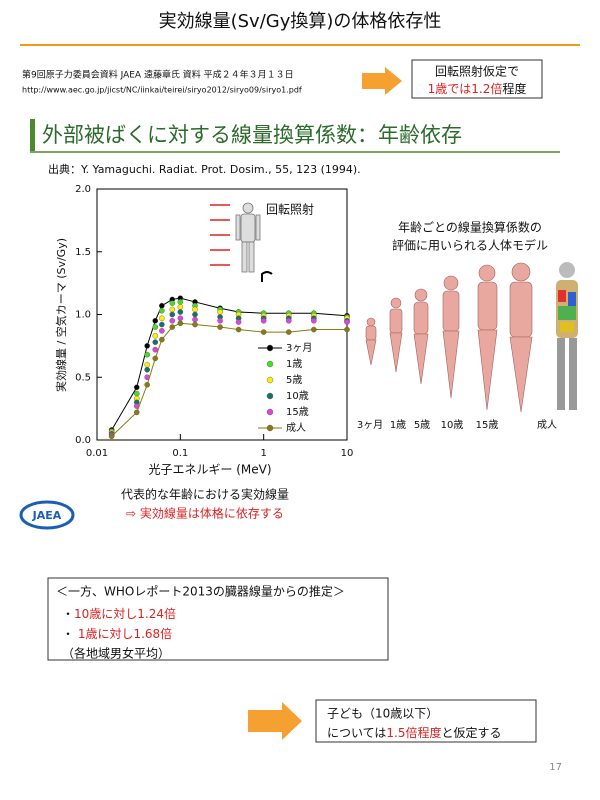 The width and height of the screenshot is (600, 800). What do you see at coordinates (125, 613) in the screenshot?
I see `highlight: 10歳に対し1.24倍` at bounding box center [125, 613].